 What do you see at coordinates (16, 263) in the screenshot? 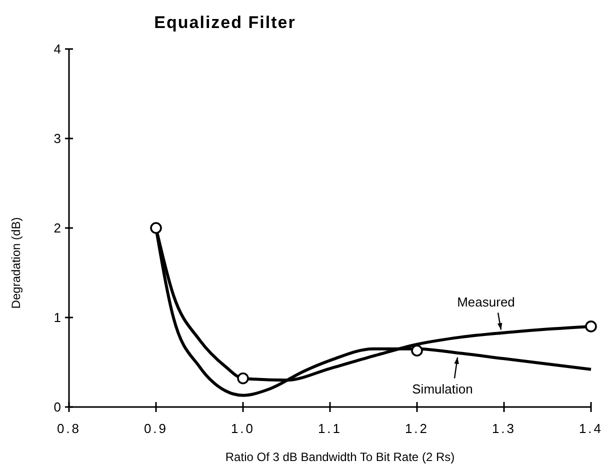
I see `y-axis-title: Degradation (dB)` at bounding box center [16, 263].